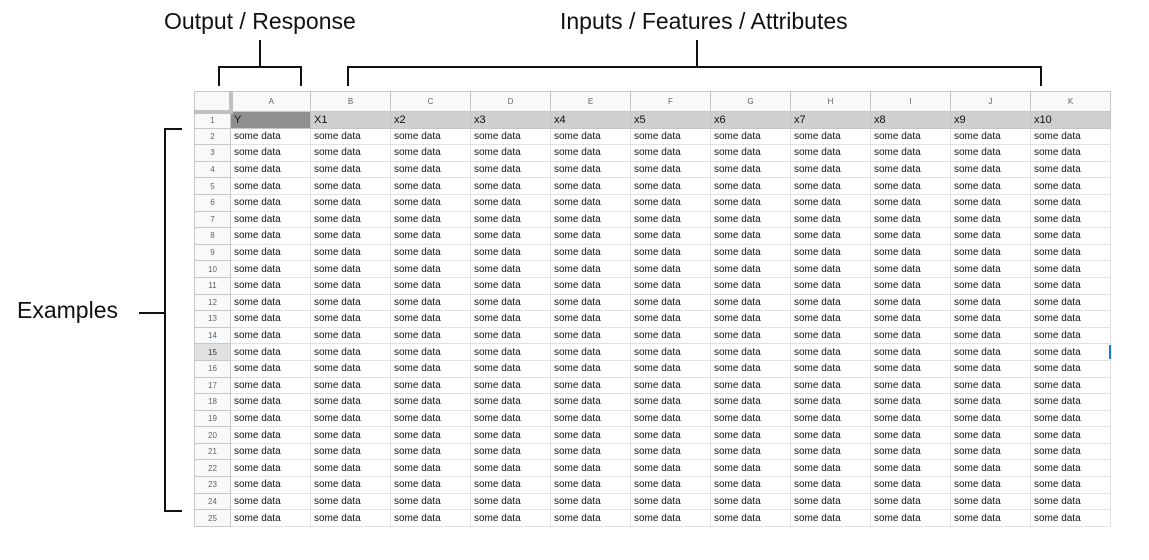 The image size is (1149, 560). What do you see at coordinates (213, 102) in the screenshot?
I see `select-all-corner` at bounding box center [213, 102].